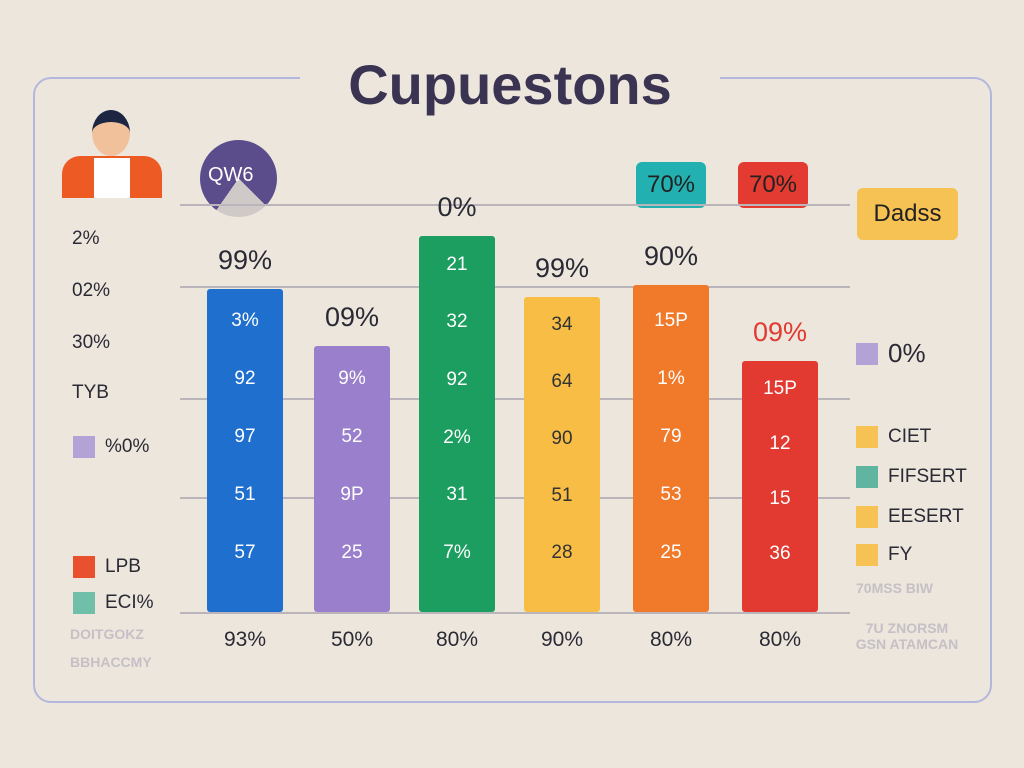 The height and width of the screenshot is (768, 1024). Describe the element at coordinates (352, 436) in the screenshot. I see `bar-inner-label: 52` at that location.